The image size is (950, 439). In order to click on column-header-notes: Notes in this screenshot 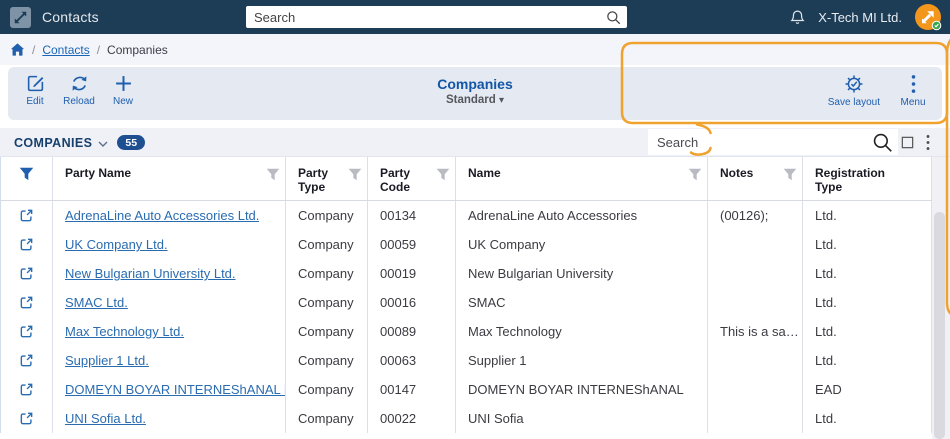, I will do `click(755, 178)`.